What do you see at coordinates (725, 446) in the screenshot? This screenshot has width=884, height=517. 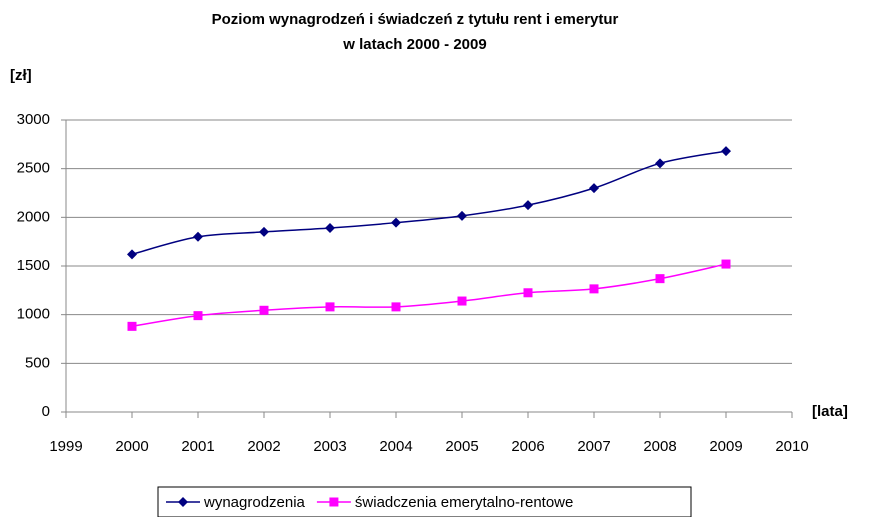 I see `x-tick-label: 2009` at bounding box center [725, 446].